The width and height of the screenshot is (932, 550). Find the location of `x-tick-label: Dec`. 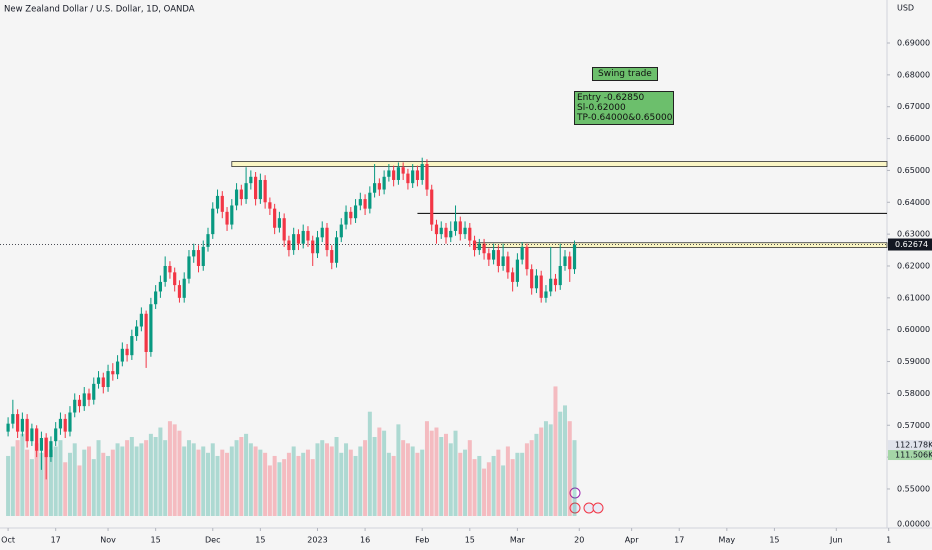

x-tick-label: Dec is located at coordinates (212, 540).